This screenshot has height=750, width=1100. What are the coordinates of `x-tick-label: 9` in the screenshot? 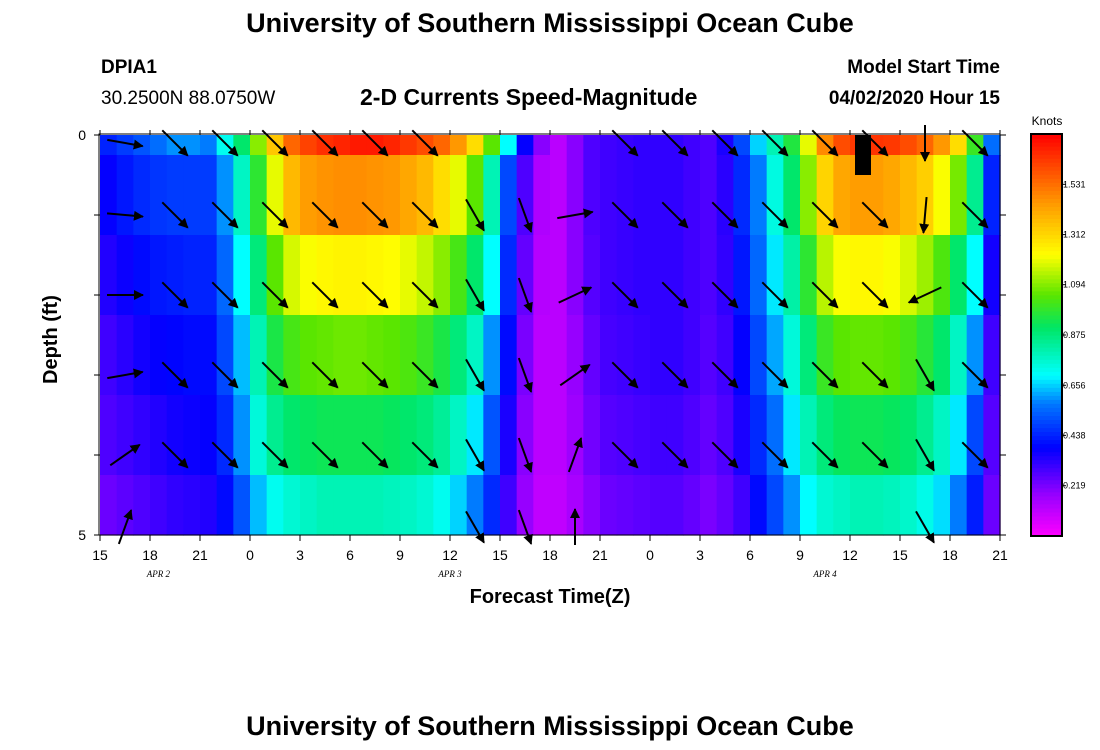 It's located at (800, 555).